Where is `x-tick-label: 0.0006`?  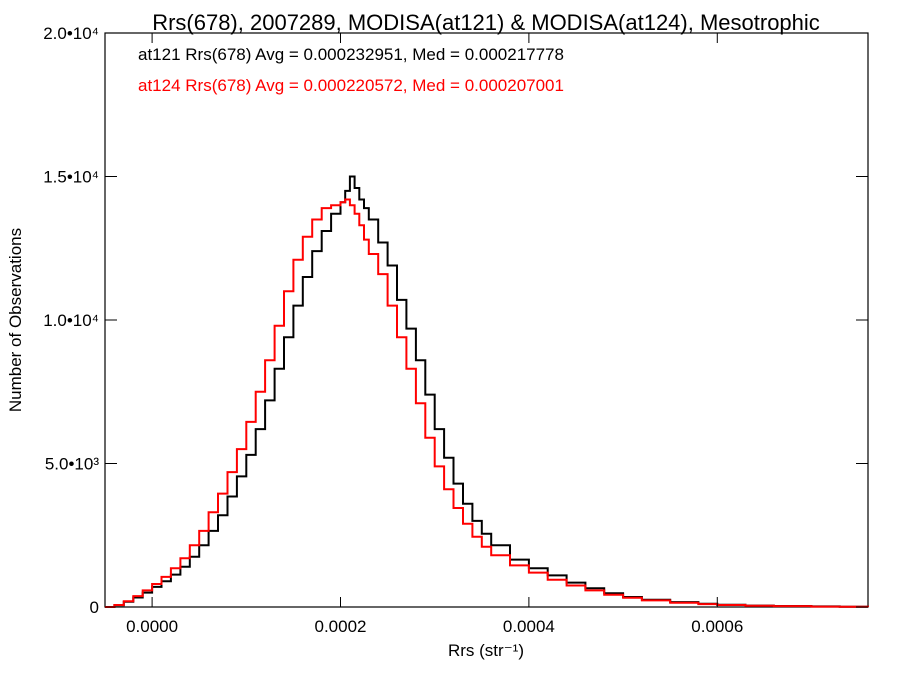
x-tick-label: 0.0006 is located at coordinates (717, 626).